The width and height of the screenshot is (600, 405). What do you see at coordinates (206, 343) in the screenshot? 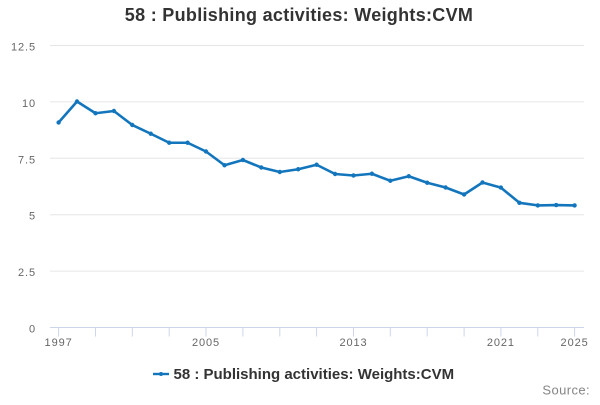
I see `svg-text: 2005` at bounding box center [206, 343].